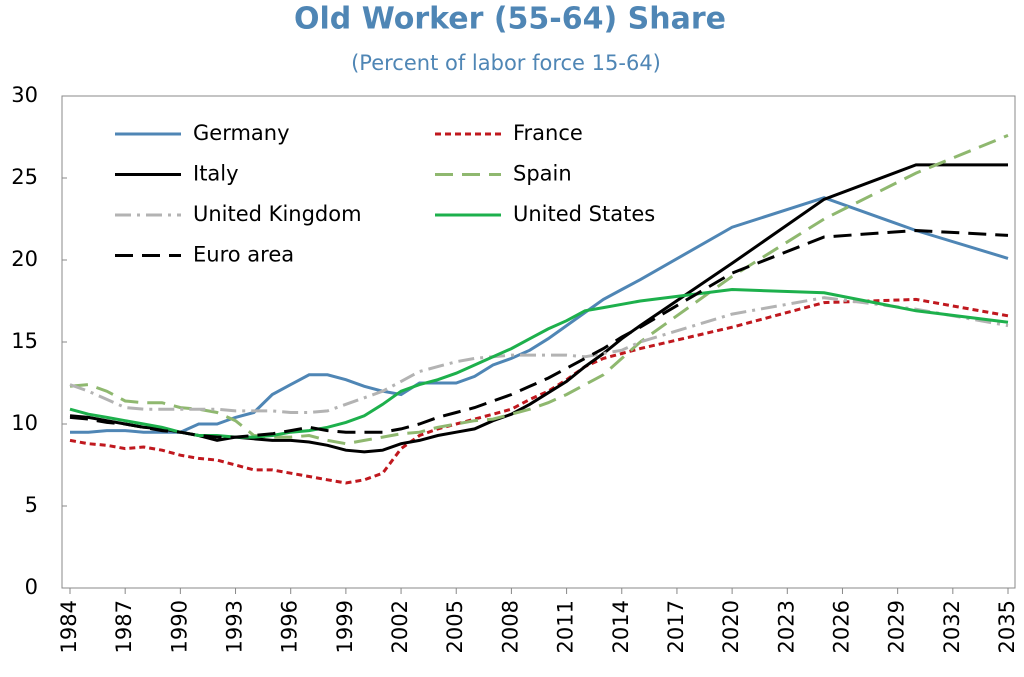  I want to click on legend-label: Italy, so click(216, 174).